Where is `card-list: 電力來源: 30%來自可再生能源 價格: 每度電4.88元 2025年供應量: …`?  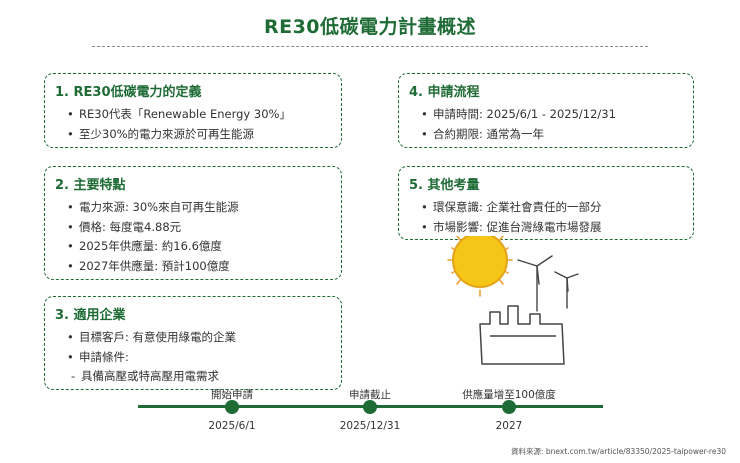 card-list: 電力來源: 30%來自可再生能源 價格: 每度電4.88元 2025年供應量: … is located at coordinates (153, 237).